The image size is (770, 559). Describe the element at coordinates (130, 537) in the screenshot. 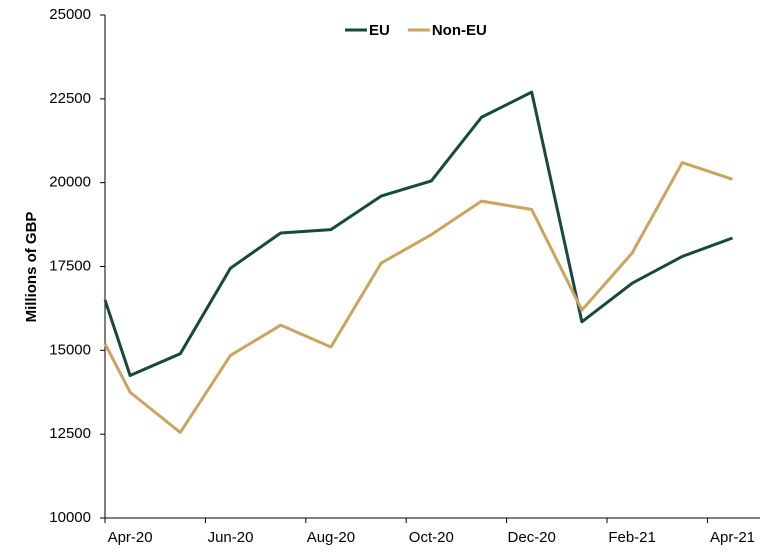

I see `x-tick-label: Apr-20` at that location.